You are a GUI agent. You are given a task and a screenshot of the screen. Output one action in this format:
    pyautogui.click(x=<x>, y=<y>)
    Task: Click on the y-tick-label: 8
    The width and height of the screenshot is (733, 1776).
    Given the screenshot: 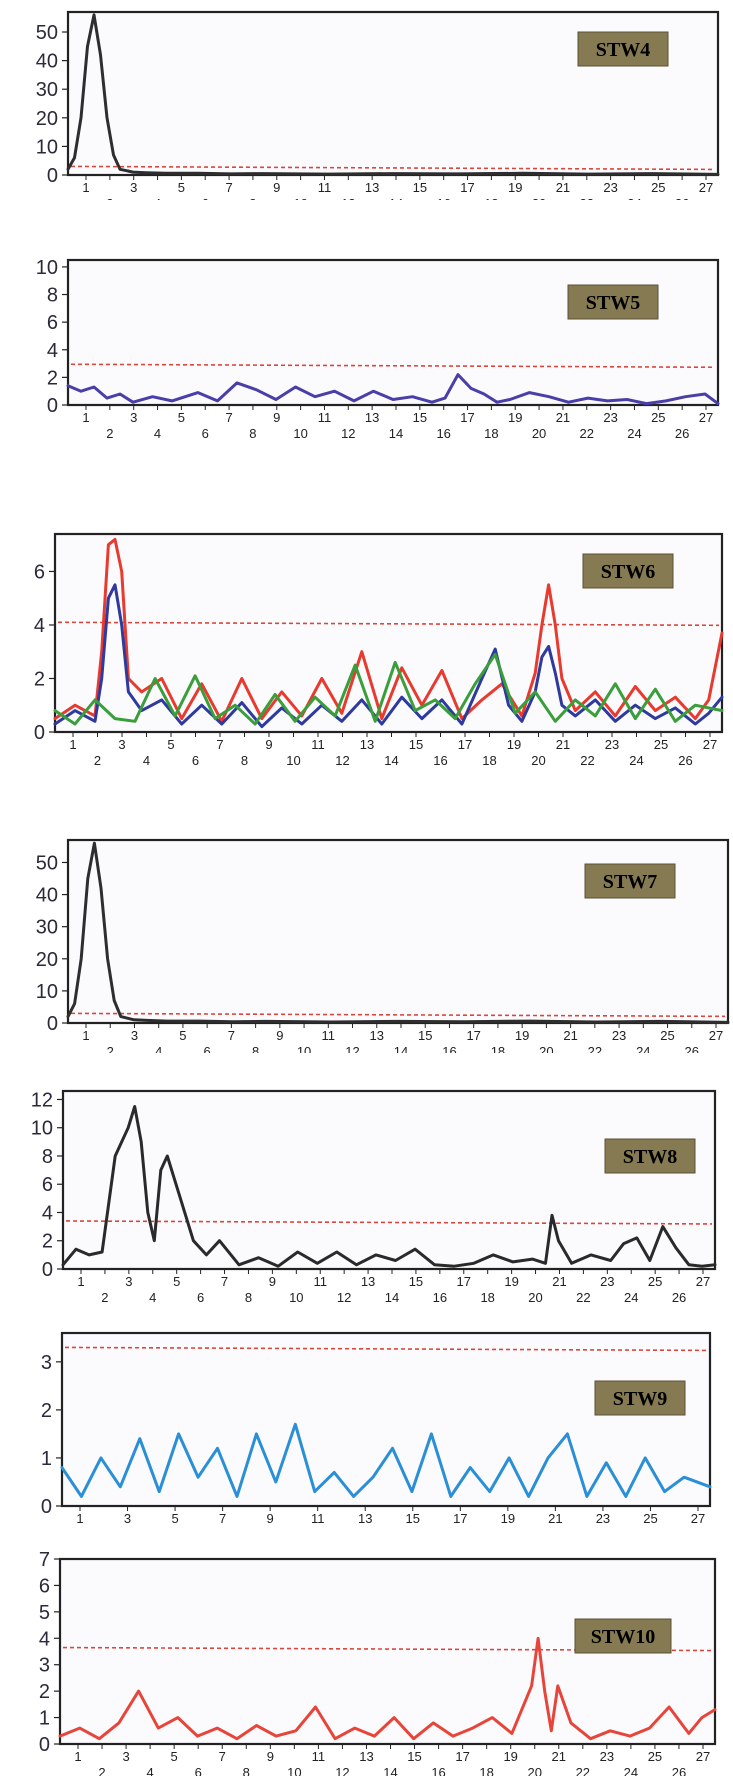 What is the action you would take?
    pyautogui.click(x=47, y=1157)
    